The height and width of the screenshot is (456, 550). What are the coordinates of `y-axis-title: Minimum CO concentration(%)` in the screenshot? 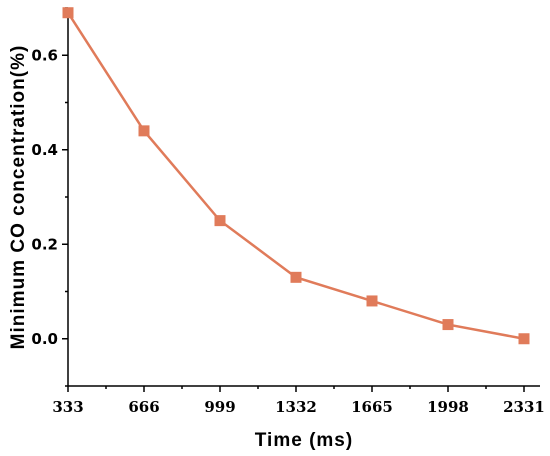 It's located at (18, 197).